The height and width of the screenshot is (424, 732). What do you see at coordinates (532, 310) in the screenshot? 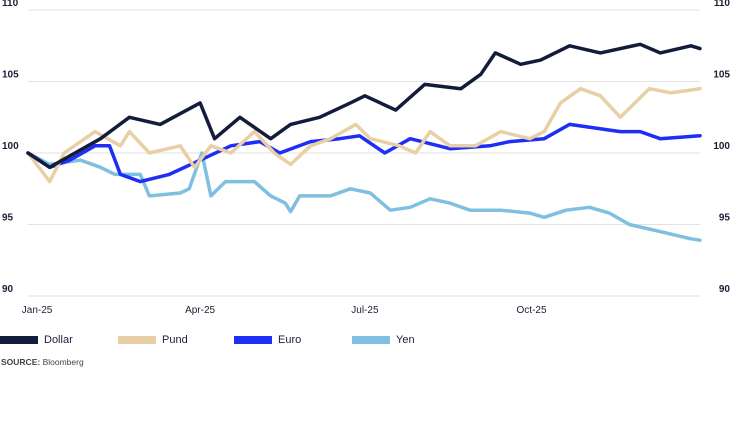
I see `x-tick-label: Oct-25` at bounding box center [532, 310].